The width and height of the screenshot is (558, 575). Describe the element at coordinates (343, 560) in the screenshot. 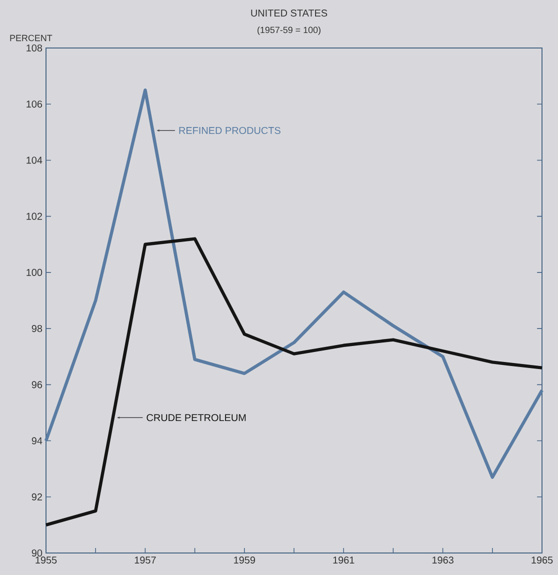

I see `x-tick-label: 1961` at that location.